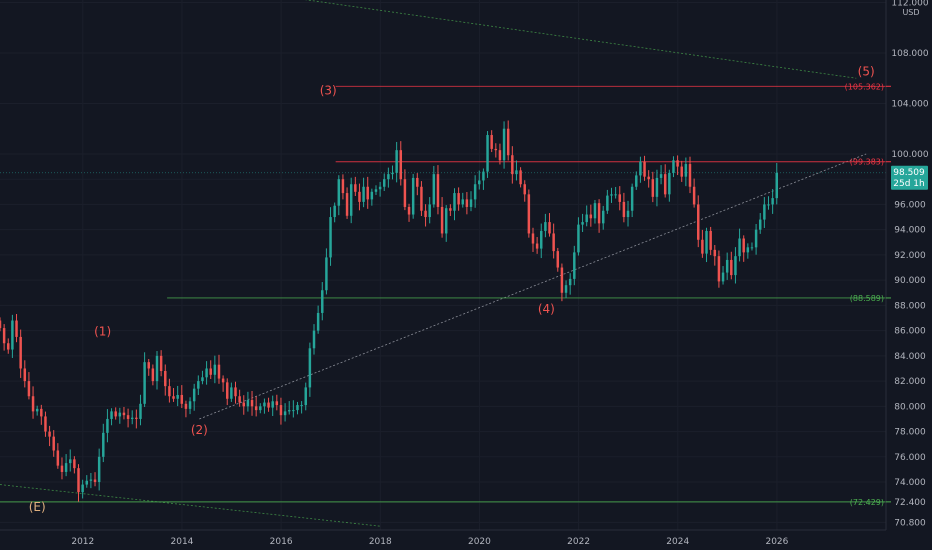  Describe the element at coordinates (102, 332) in the screenshot. I see `wave-label: (1)` at that location.